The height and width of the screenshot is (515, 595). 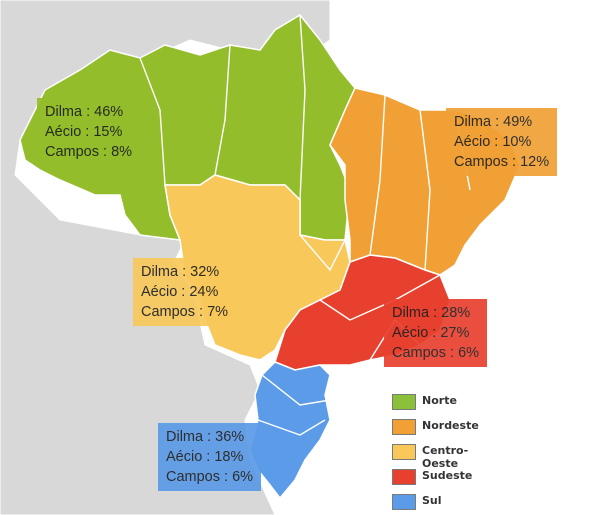 I want to click on legend-swatch-sudeste, so click(x=404, y=477).